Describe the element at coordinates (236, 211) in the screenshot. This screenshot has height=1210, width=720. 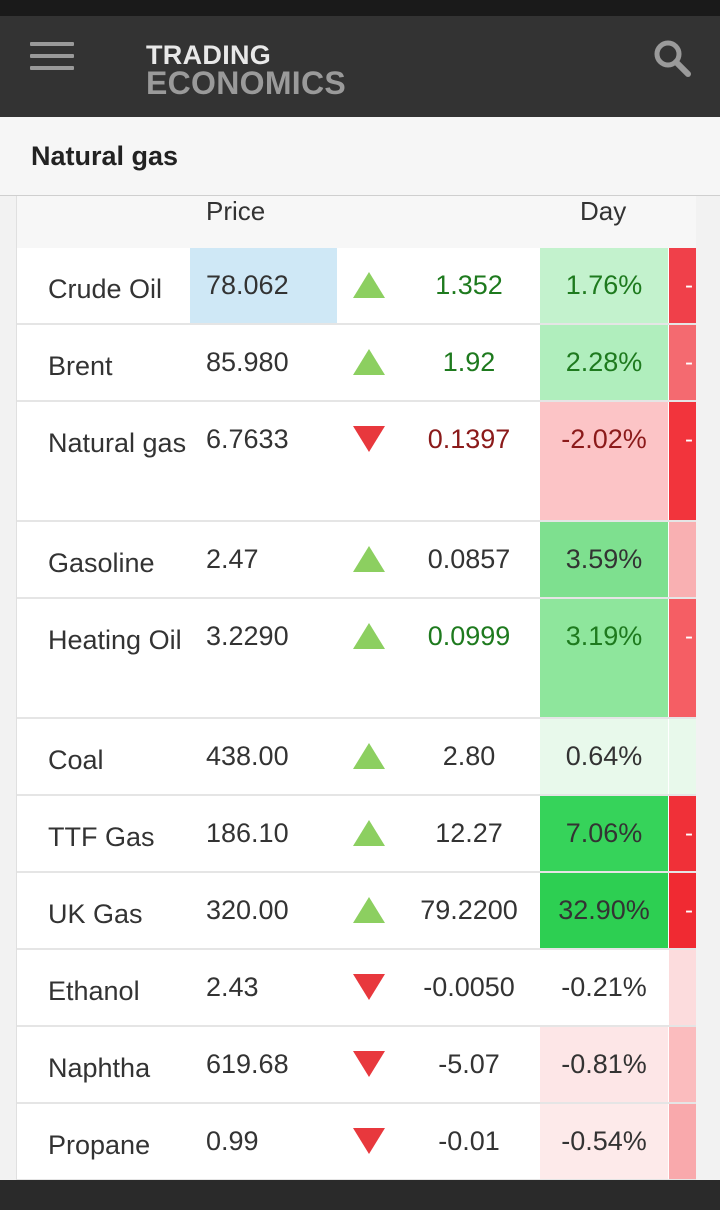
I see `column-header-price: Price` at that location.